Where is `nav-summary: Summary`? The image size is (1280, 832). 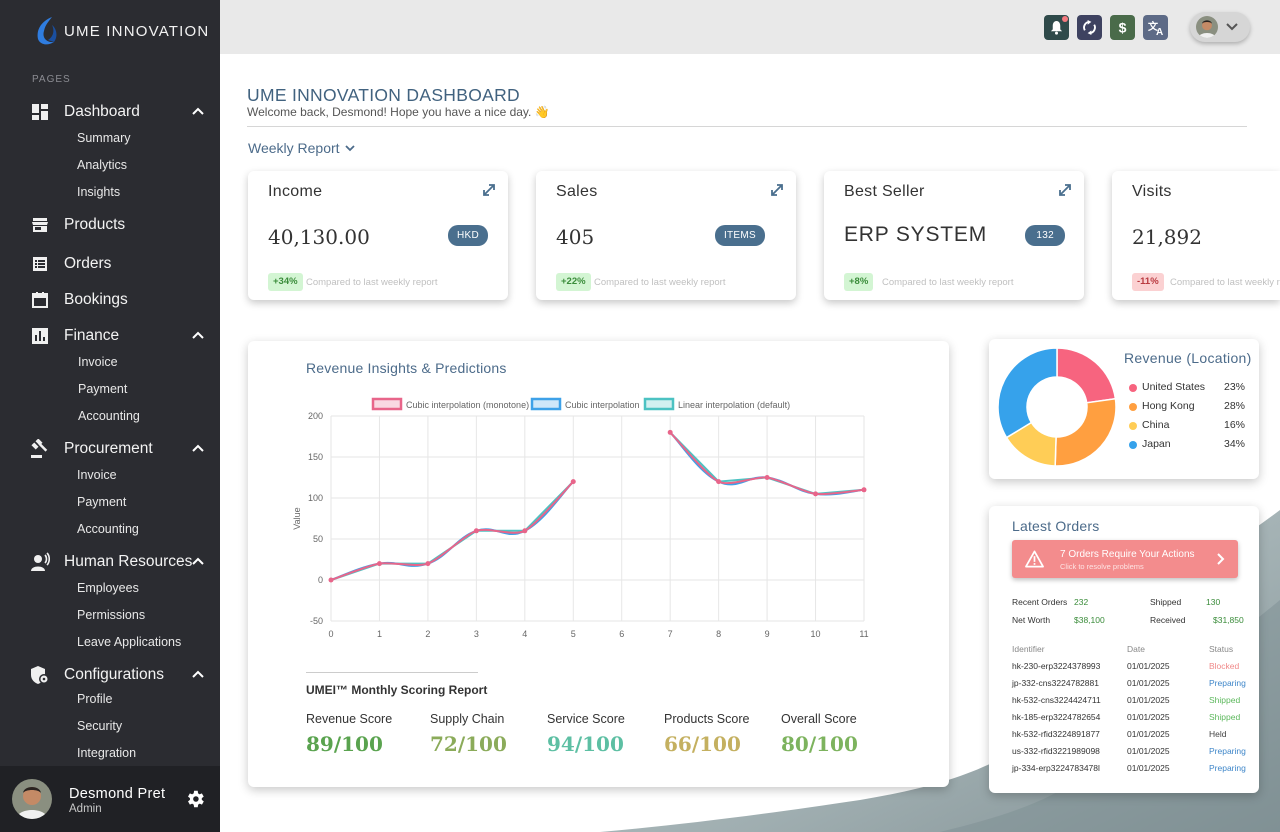
nav-summary: Summary is located at coordinates (104, 138).